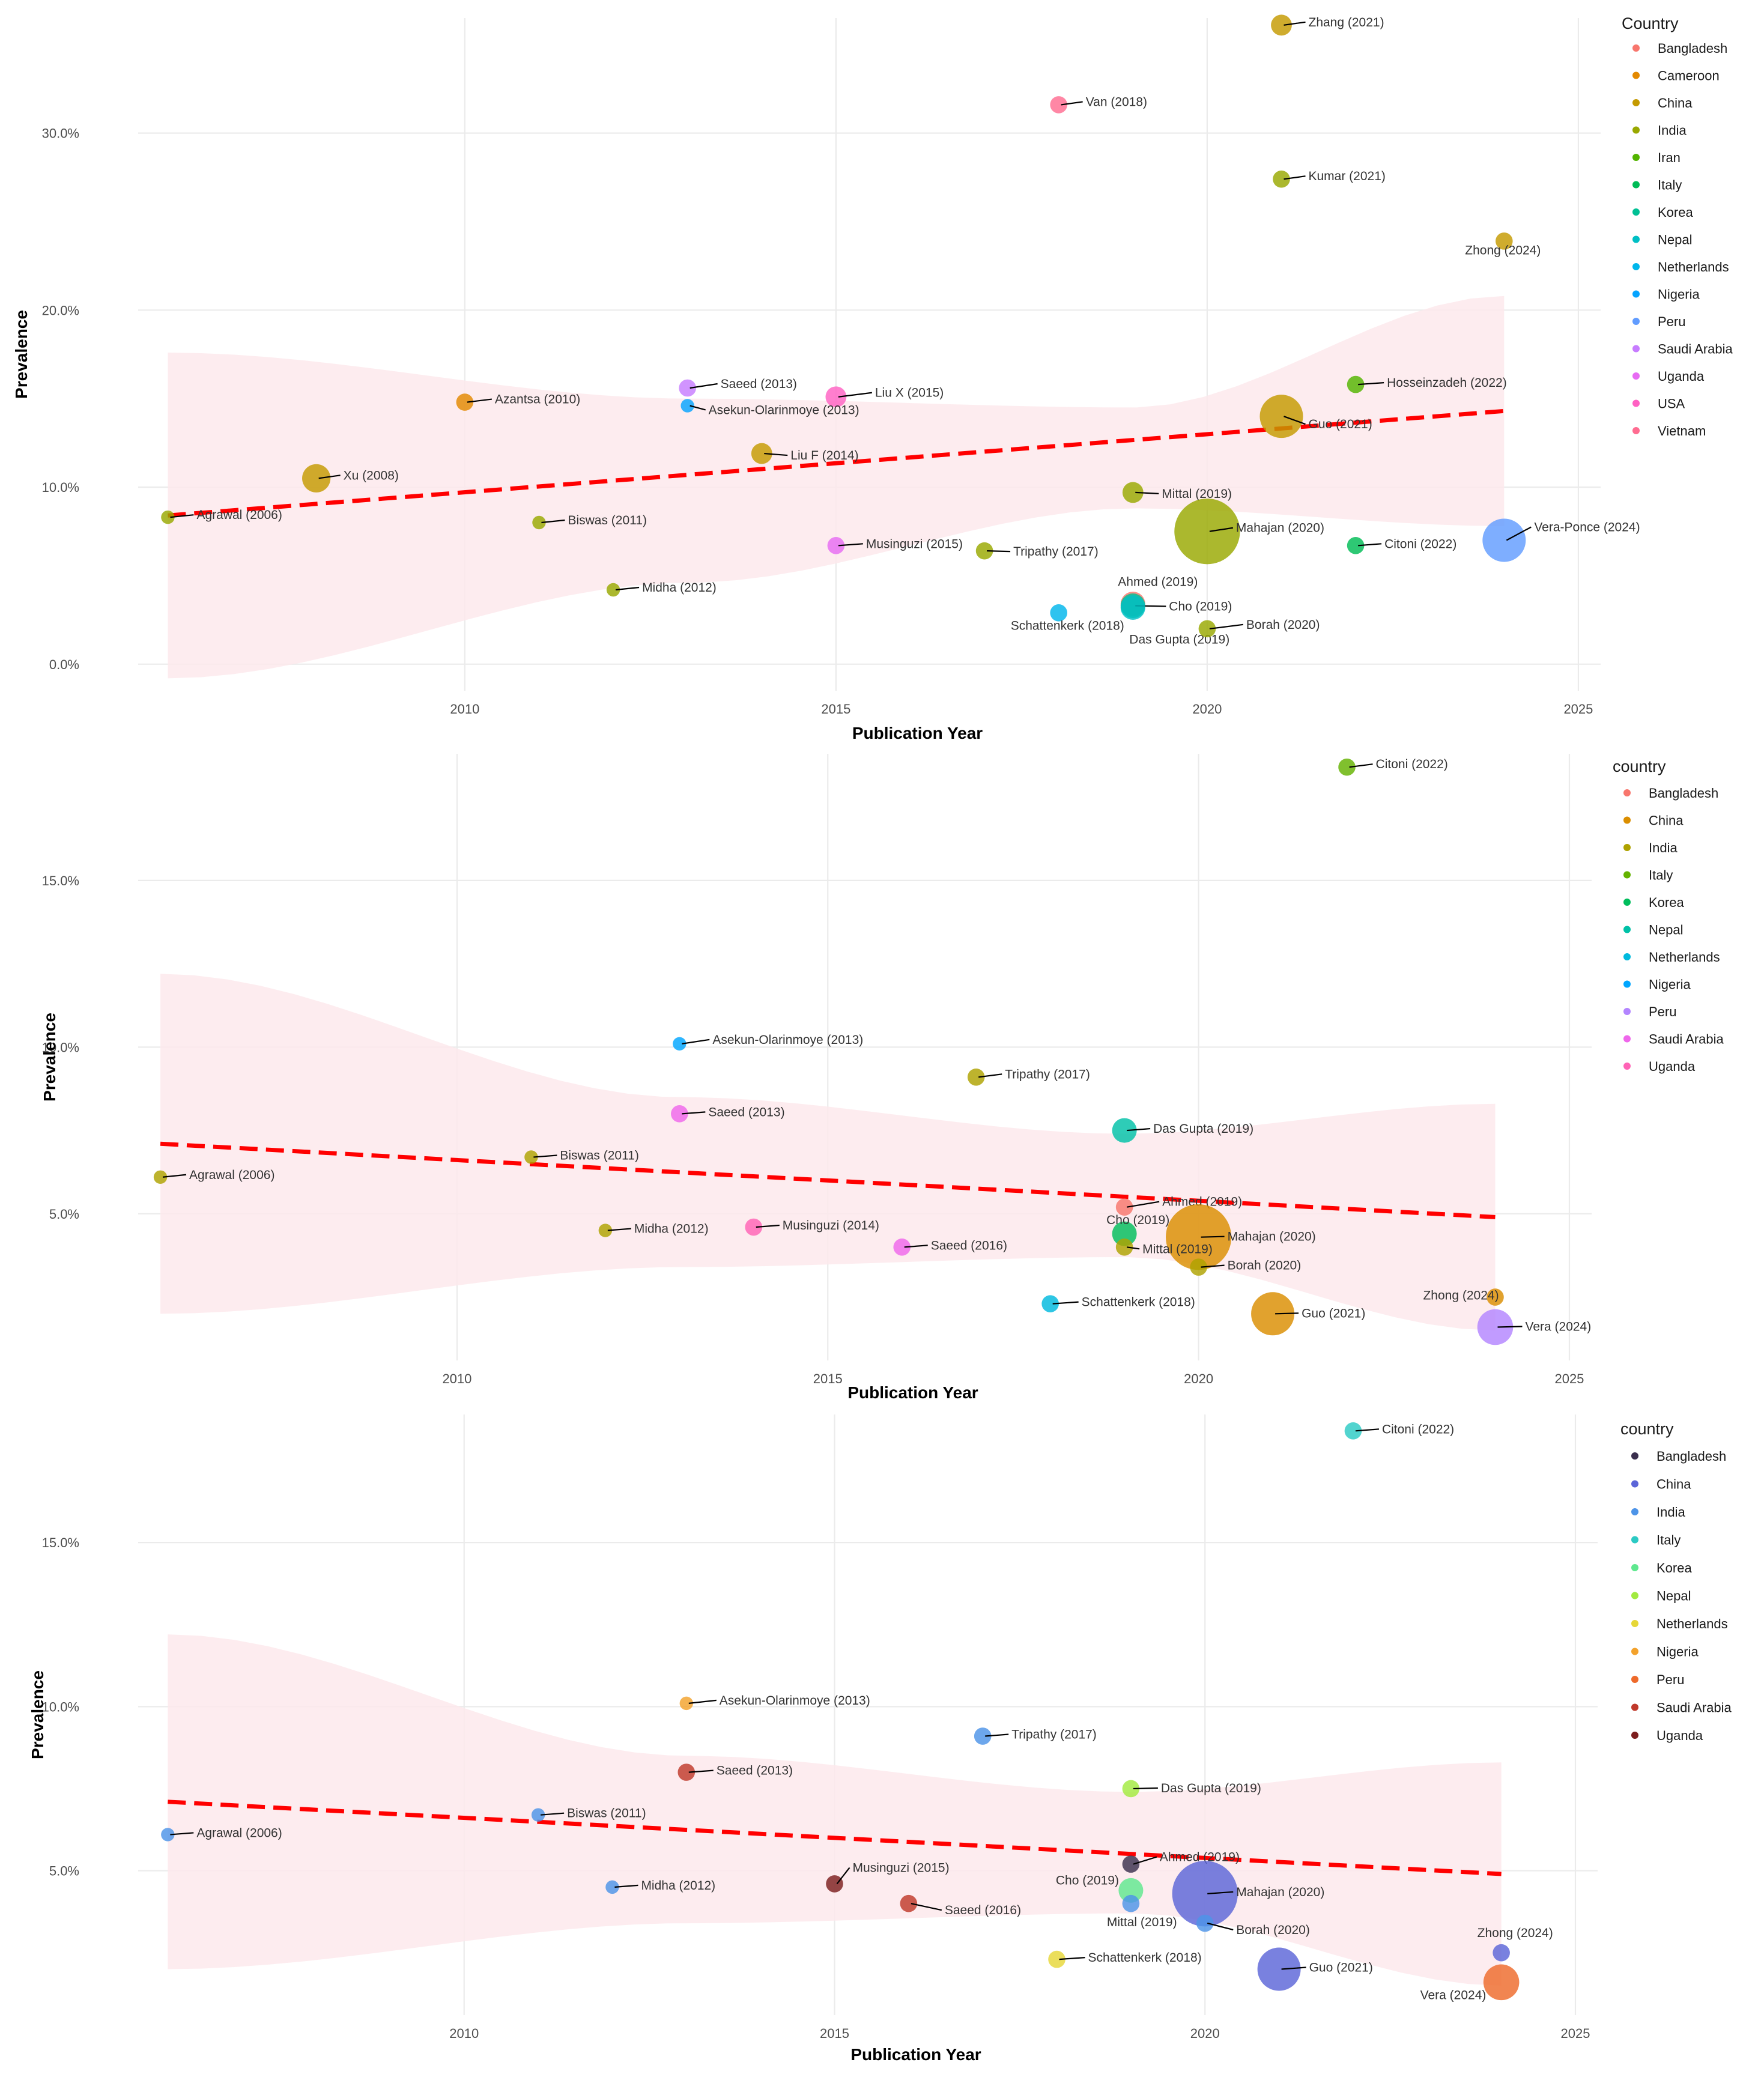  What do you see at coordinates (1198, 1378) in the screenshot?
I see `x-tick-label: 2020` at bounding box center [1198, 1378].